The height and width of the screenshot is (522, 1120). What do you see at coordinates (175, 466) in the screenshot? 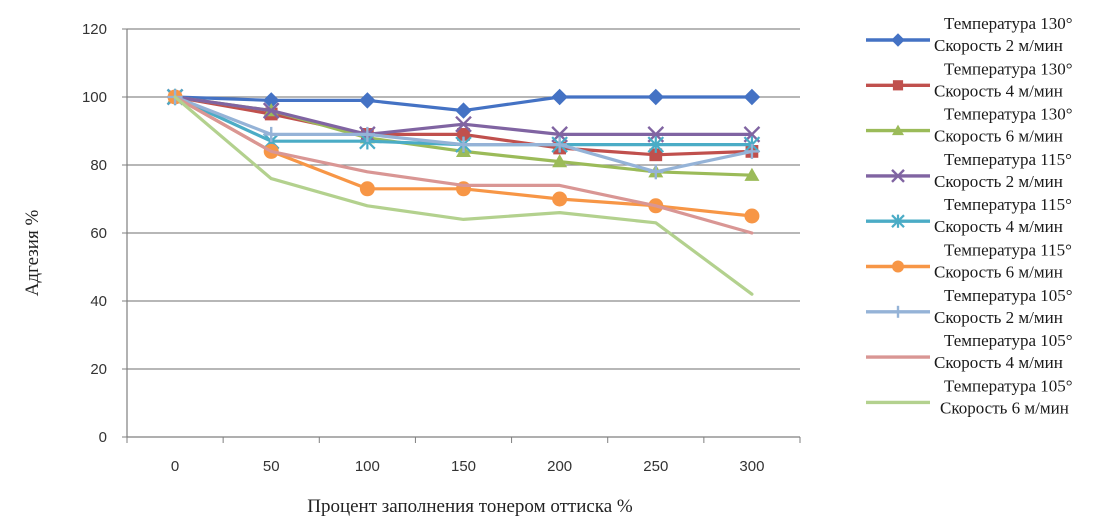
I see `x-tick-label: 0` at bounding box center [175, 466].